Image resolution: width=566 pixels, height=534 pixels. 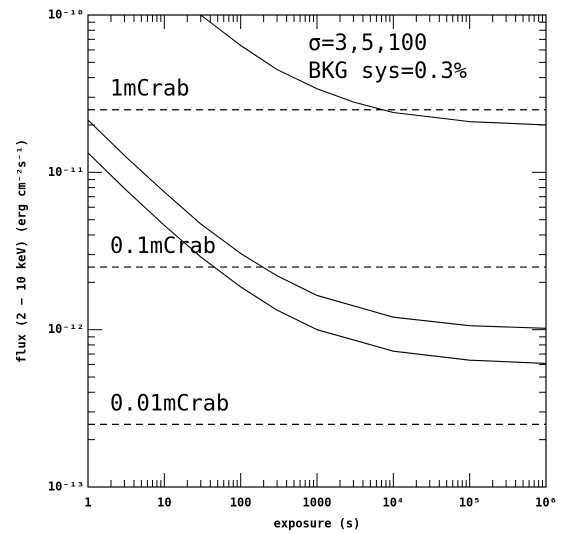 What do you see at coordinates (163, 246) in the screenshot?
I see `reference-label: 0.1mCrab` at bounding box center [163, 246].